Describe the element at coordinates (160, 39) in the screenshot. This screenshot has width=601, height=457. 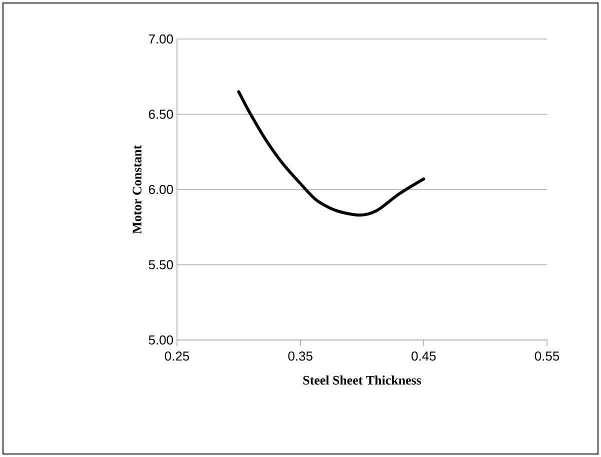
I see `y-tick-label: 7.00` at that location.